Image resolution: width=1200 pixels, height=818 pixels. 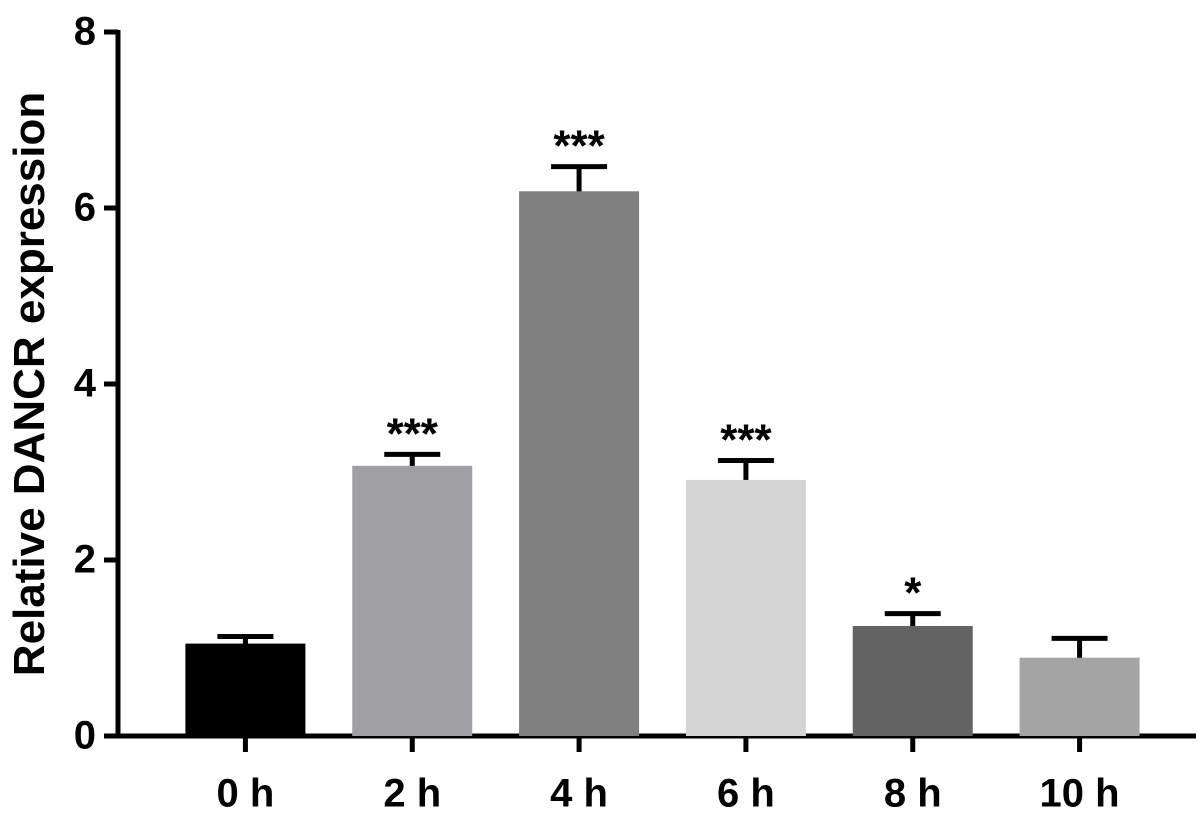 I want to click on x-tick-label: 8 h, so click(x=913, y=794).